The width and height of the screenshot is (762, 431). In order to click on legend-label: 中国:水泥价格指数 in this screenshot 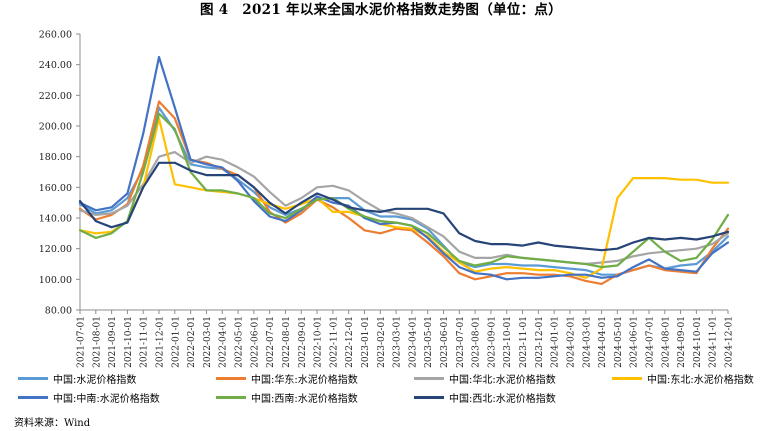, I will do `click(95, 380)`.